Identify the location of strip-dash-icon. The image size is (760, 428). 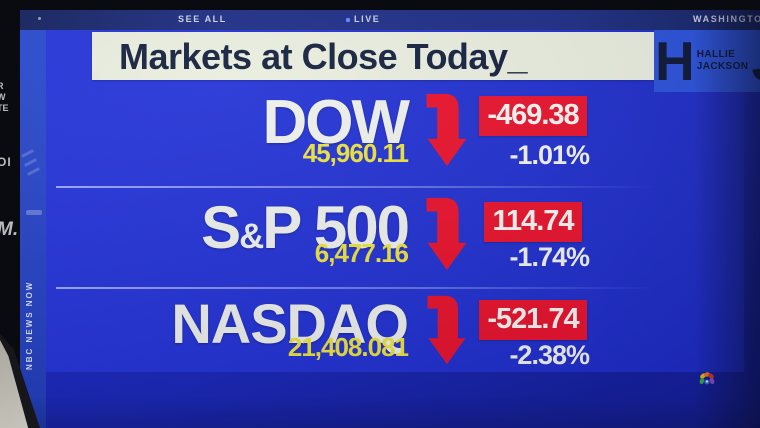
(34, 212).